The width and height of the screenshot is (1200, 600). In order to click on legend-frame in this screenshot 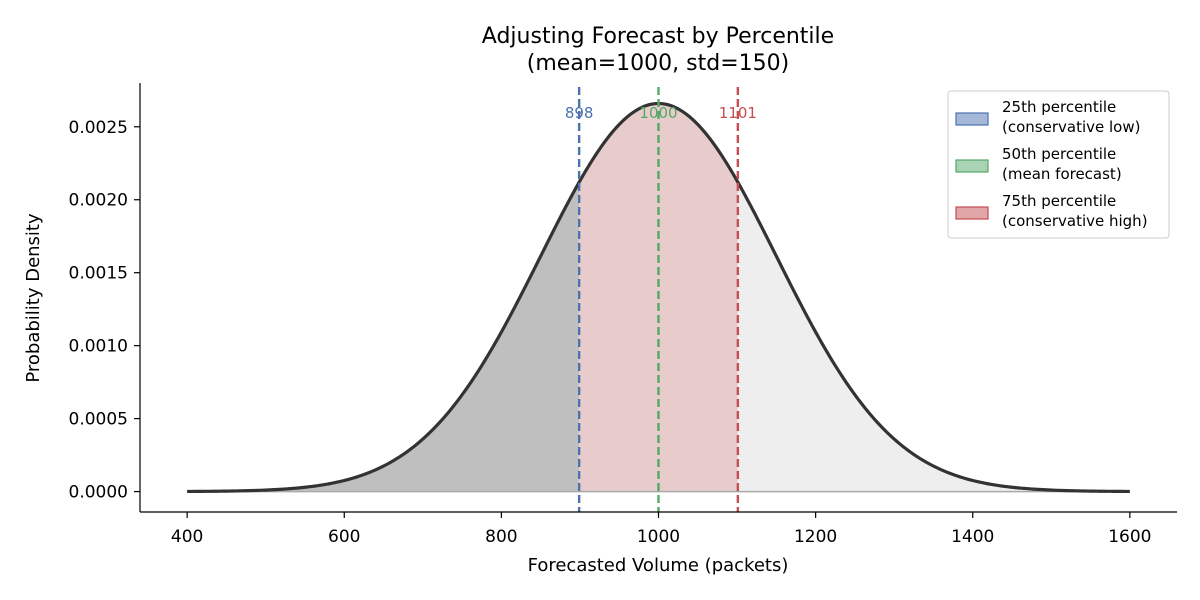, I will do `click(1058, 164)`.